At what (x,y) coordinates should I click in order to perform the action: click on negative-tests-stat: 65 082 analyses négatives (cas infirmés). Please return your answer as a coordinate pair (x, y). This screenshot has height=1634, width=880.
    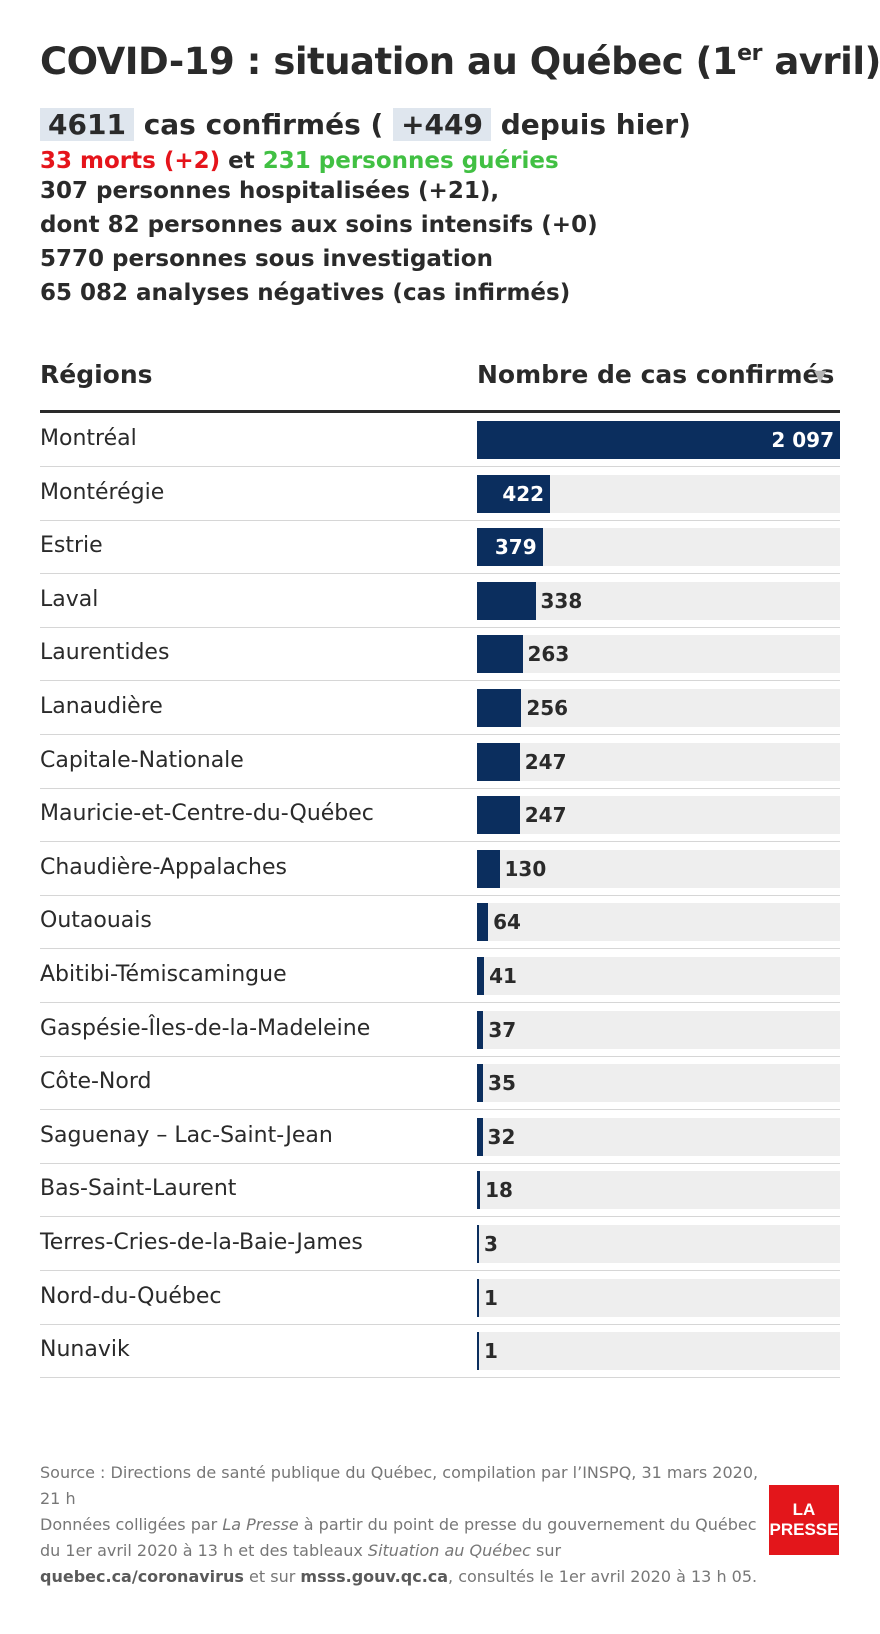
    Looking at the image, I should click on (305, 293).